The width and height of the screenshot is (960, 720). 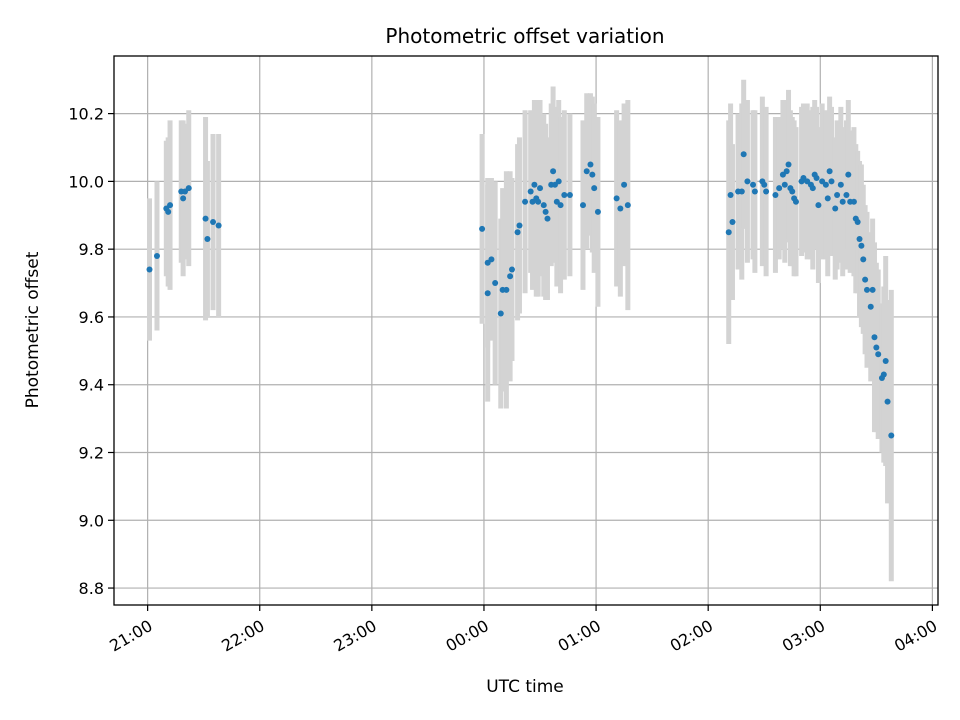 What do you see at coordinates (525, 687) in the screenshot?
I see `x-axis-label: UTC time` at bounding box center [525, 687].